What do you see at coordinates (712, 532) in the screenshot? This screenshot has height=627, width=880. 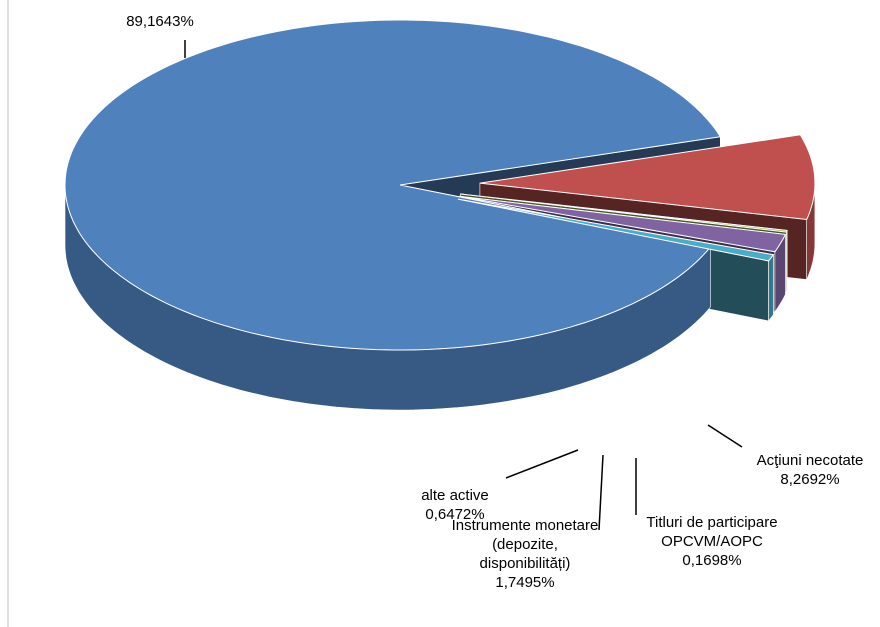 I see `category-label: Titluri de participare OPCVM/AOPC` at bounding box center [712, 532].